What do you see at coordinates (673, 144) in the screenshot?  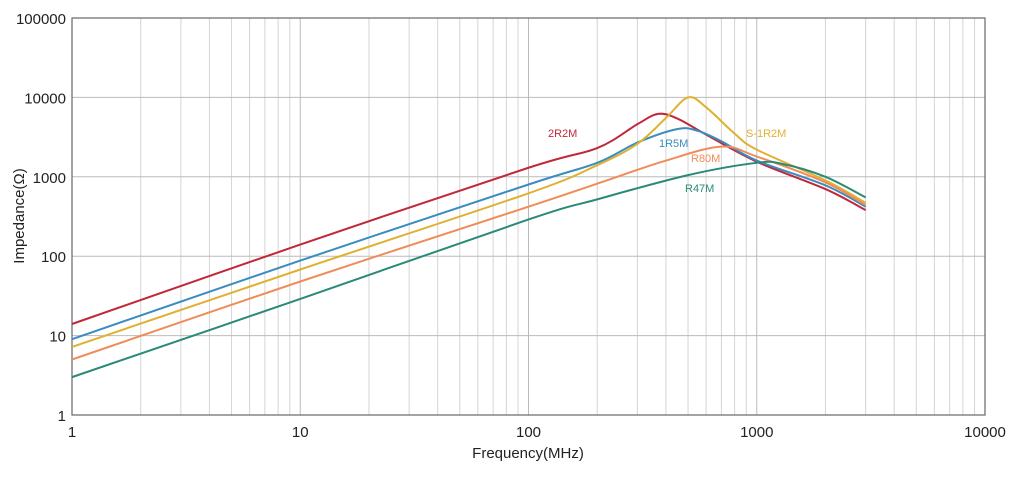 I see `series-label-1R5M: 1R5M` at bounding box center [673, 144].